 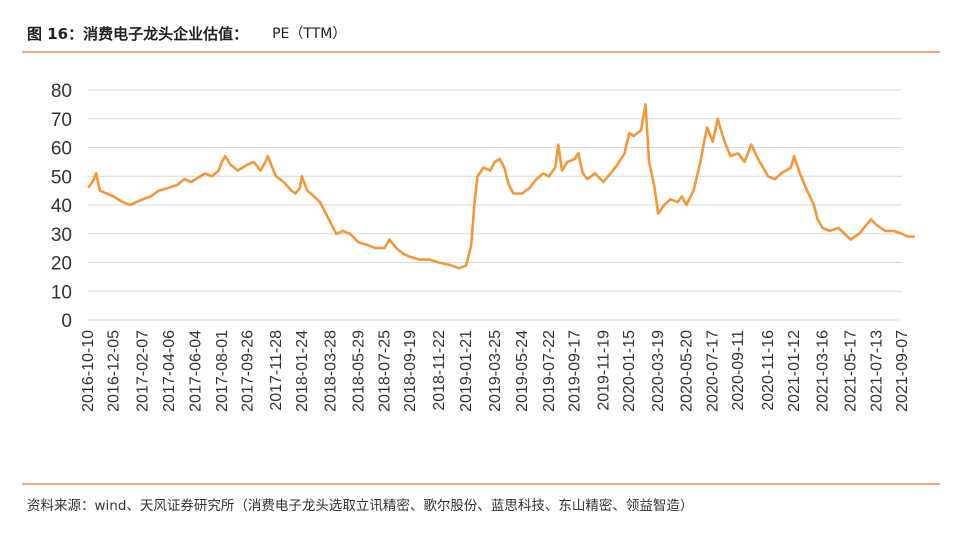 I want to click on y-tick-label: 80, so click(x=61, y=91).